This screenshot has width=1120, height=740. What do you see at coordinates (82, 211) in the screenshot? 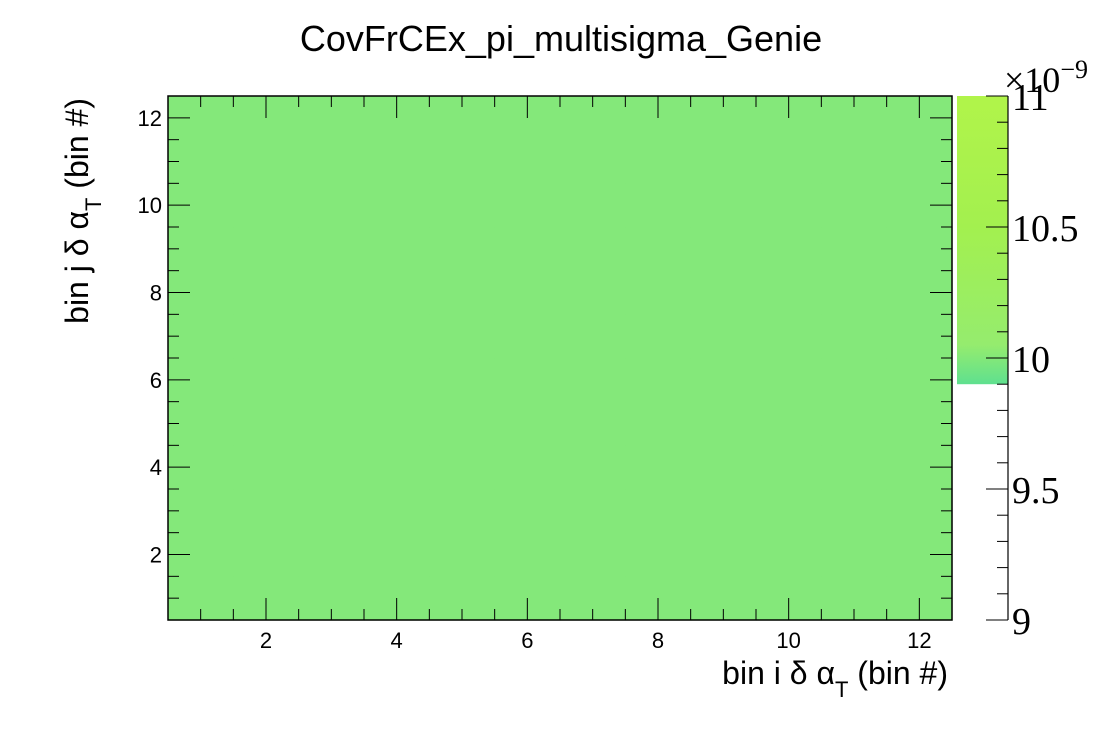
I see `y-axis-label: bin j δ αT (bin #)` at bounding box center [82, 211].